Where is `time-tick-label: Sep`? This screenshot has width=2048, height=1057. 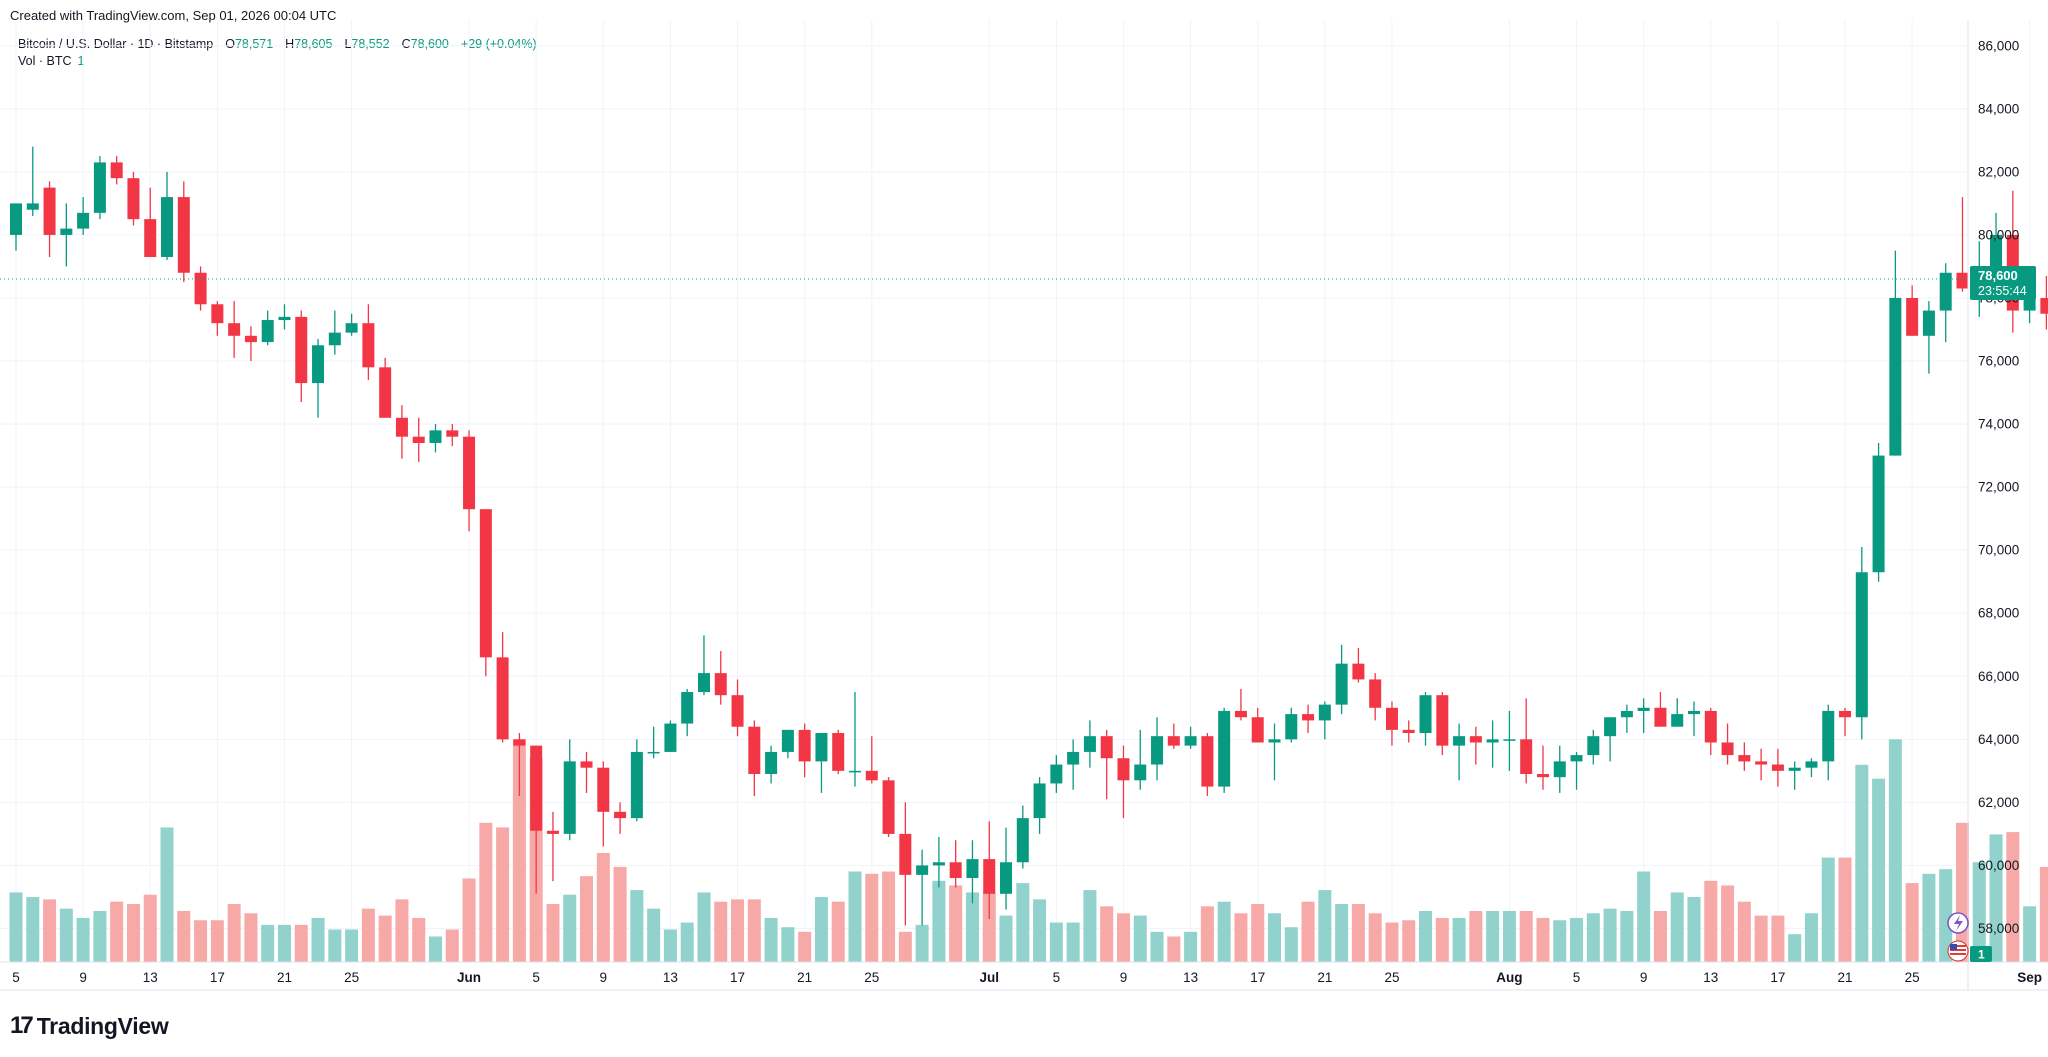
time-tick-label: Sep is located at coordinates (2029, 977).